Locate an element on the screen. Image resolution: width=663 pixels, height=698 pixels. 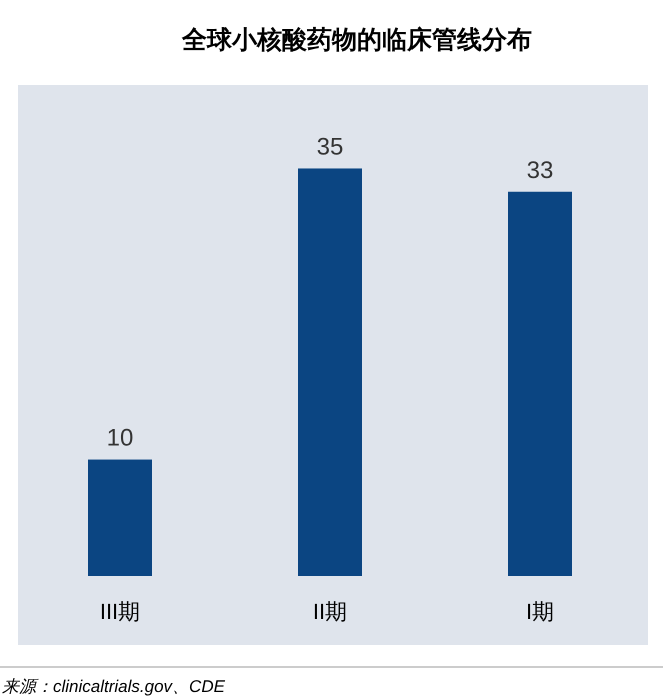
data-label: 33 is located at coordinates (540, 170).